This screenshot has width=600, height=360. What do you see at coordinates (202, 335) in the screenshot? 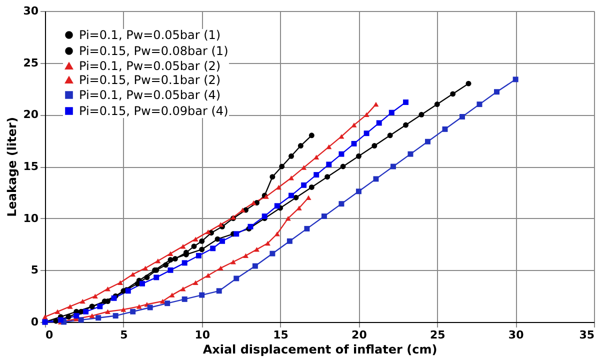
I see `x-tick-label: 10` at bounding box center [202, 335].